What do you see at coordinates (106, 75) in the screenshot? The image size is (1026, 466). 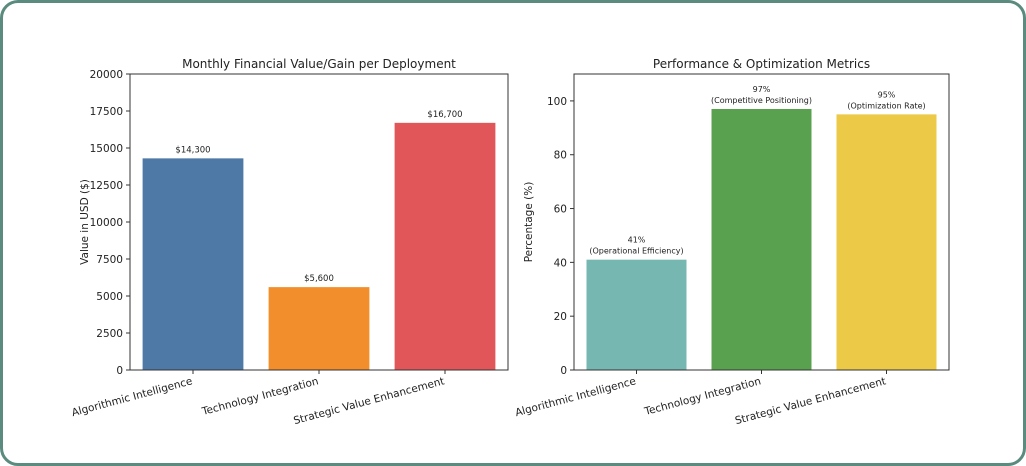 I see `y-tick-label: 20000` at bounding box center [106, 75].